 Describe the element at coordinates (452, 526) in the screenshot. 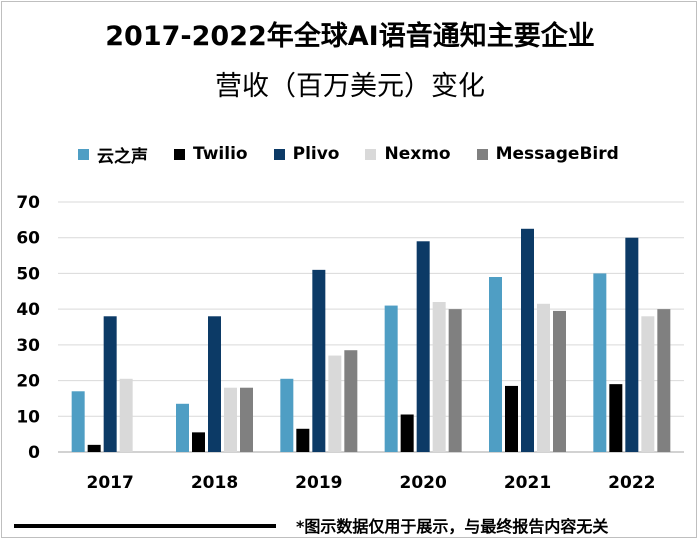

I see `footnote: *图示数据仅用于展示，与最终报告内容无关` at that location.